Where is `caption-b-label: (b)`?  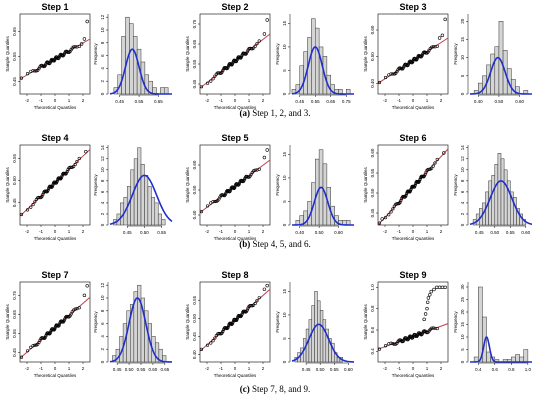
caption-b-label: (b) is located at coordinates (245, 244).